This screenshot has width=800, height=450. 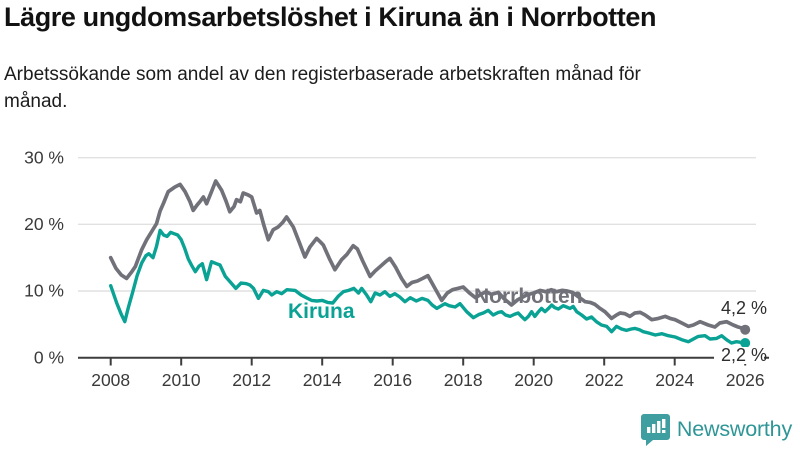 I want to click on x-axis-labels: 2008 2010 2012 2014 2016 2018 2020 2022 2024 2026, so click(x=427, y=380).